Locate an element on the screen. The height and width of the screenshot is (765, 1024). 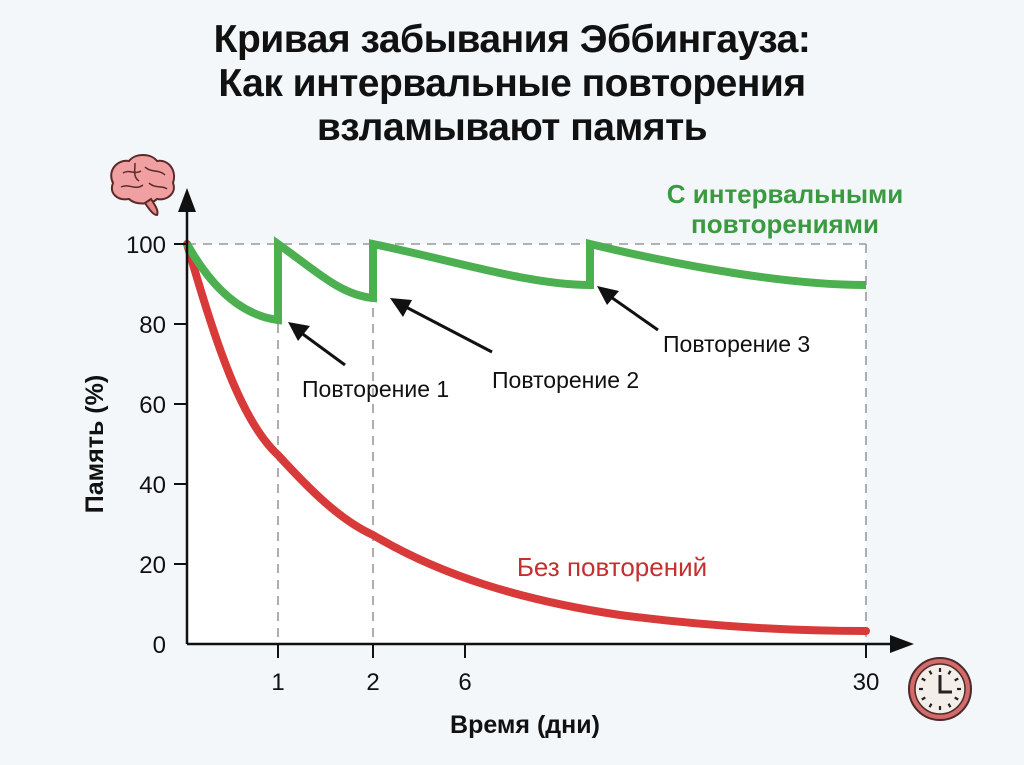
legend-no-repetition: Без повторений is located at coordinates (612, 567).